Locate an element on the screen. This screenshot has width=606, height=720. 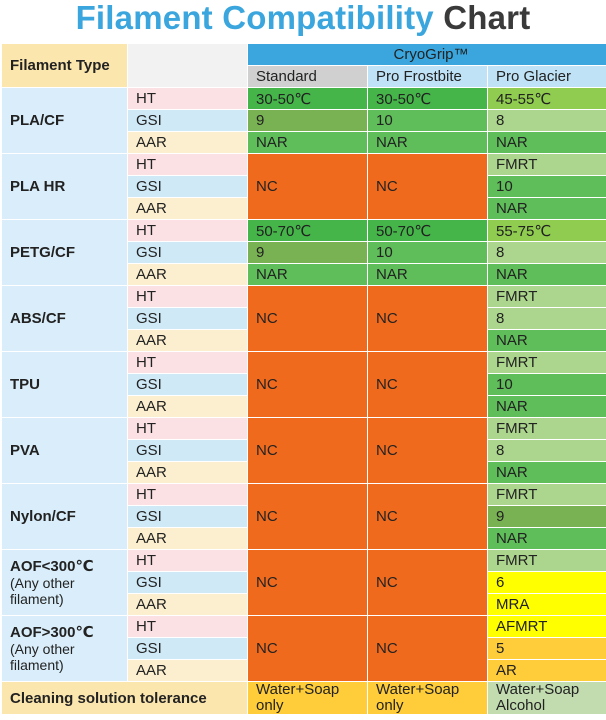
cell-tpu-glacier-gsi: 10 is located at coordinates (546, 384).